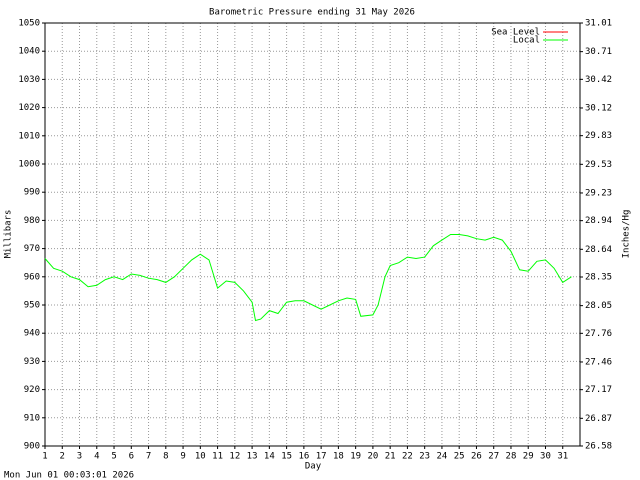 This screenshot has width=640, height=480. What do you see at coordinates (598, 221) in the screenshot?
I see `y2-tick-label: 28.94` at bounding box center [598, 221].